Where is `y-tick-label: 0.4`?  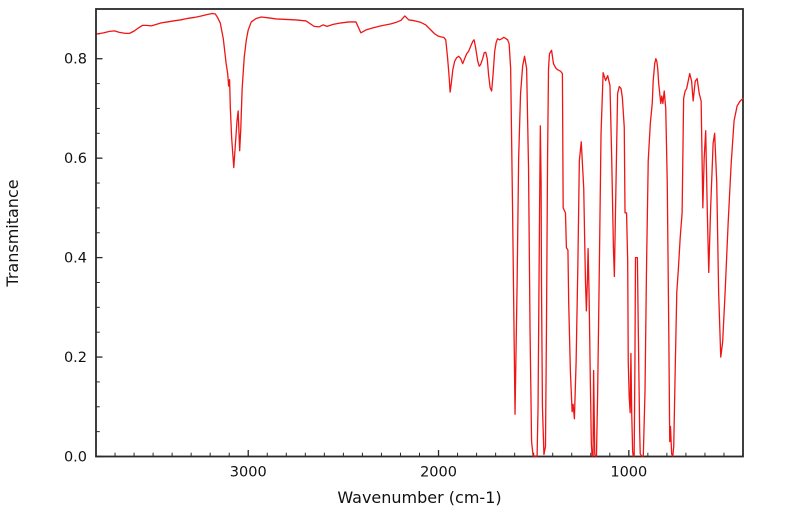
y-tick-label: 0.4 is located at coordinates (75, 259).